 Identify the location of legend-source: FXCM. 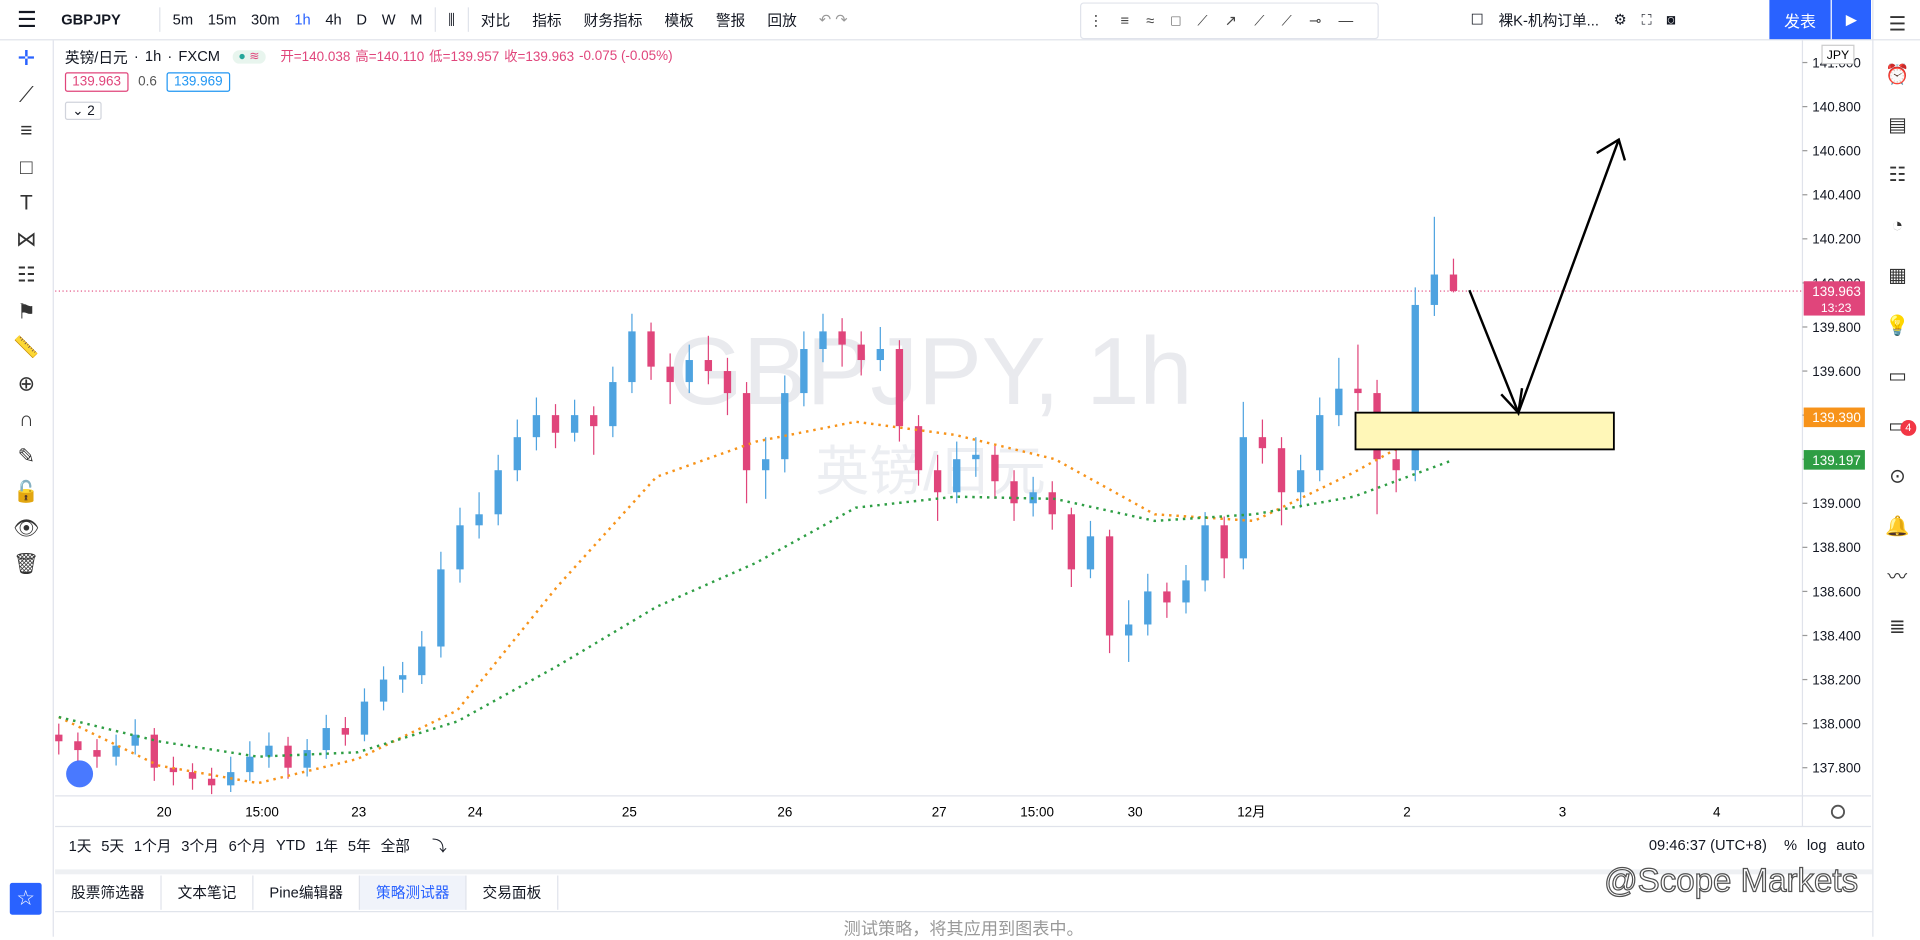
(199, 56).